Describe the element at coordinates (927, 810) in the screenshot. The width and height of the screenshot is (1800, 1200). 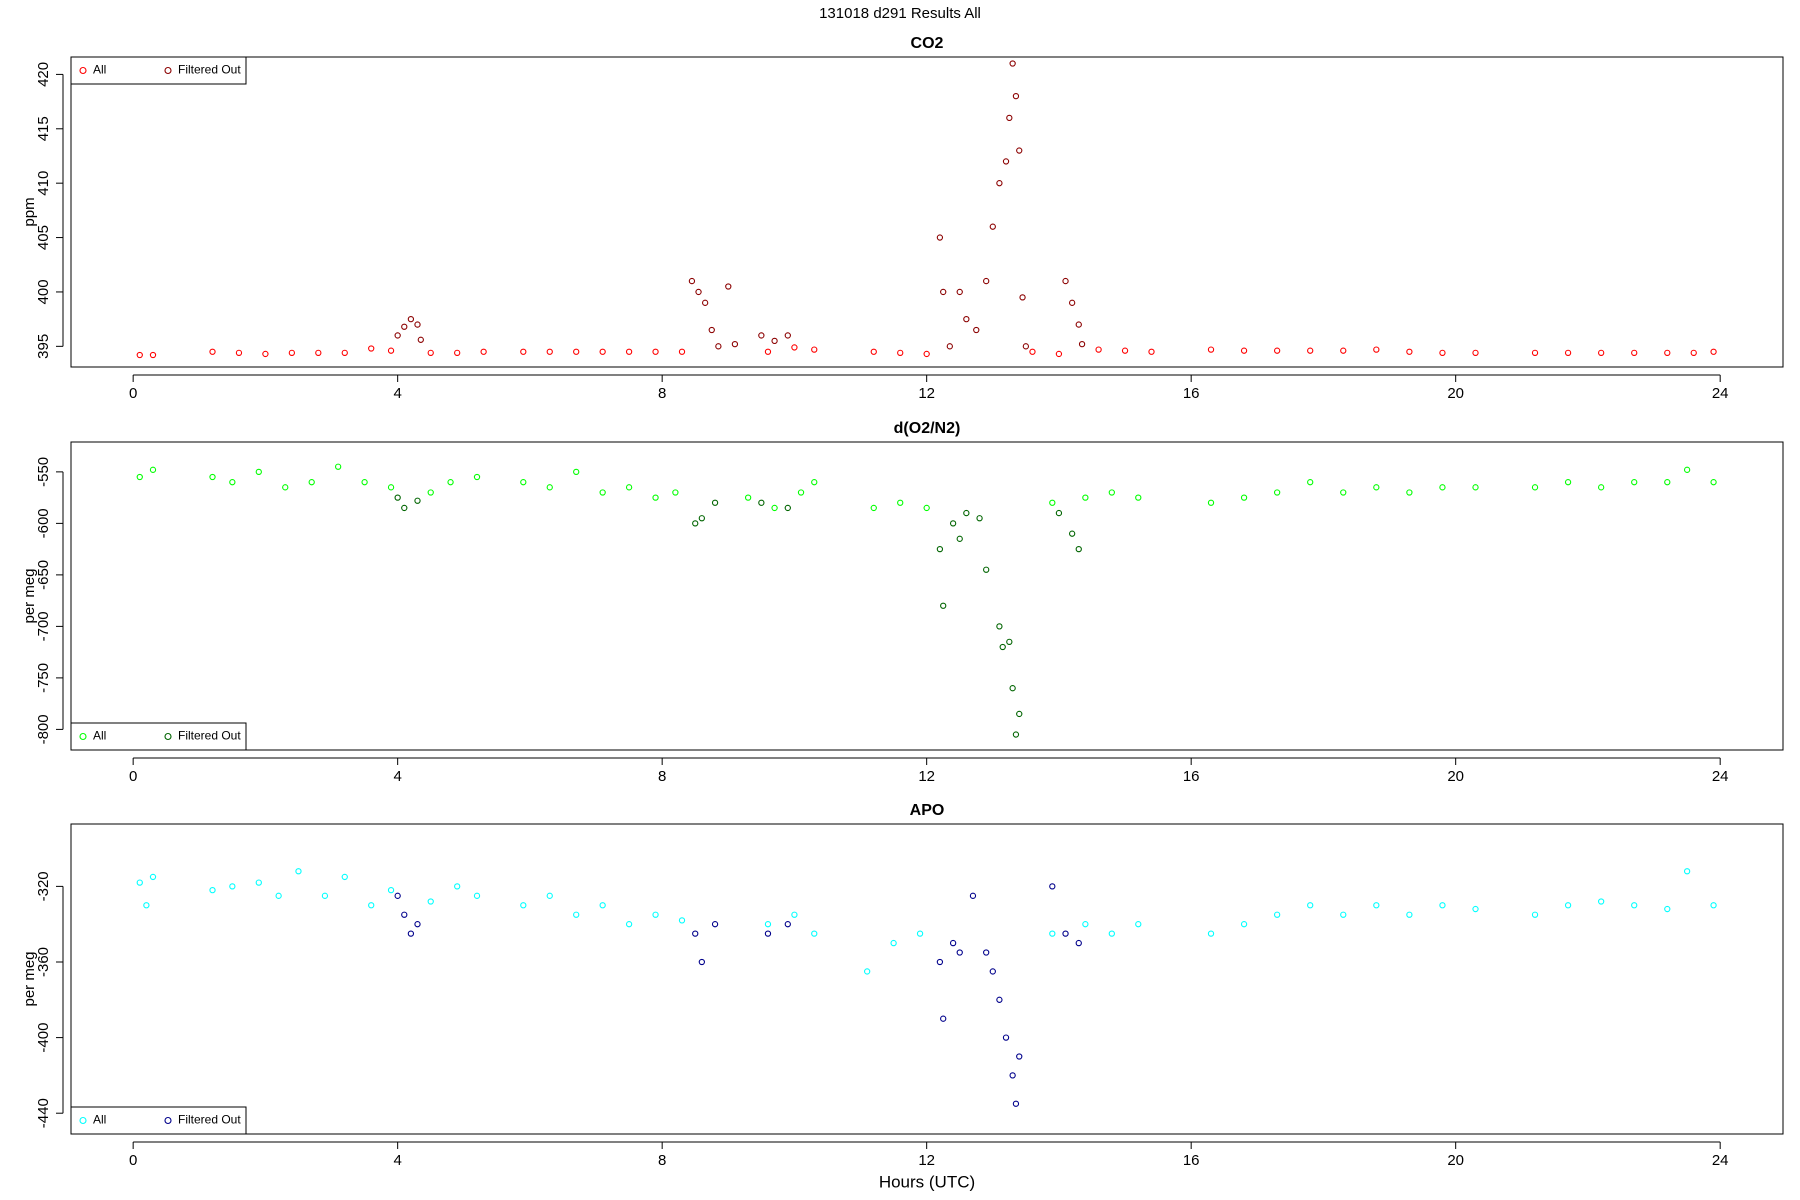
I see `panel-title: APO` at that location.